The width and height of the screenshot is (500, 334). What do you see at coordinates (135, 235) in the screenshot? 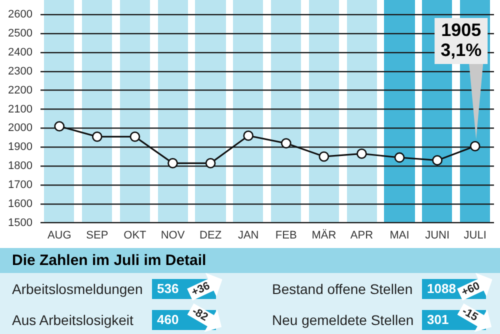
I see `x-tick-label: OKT` at bounding box center [135, 235].